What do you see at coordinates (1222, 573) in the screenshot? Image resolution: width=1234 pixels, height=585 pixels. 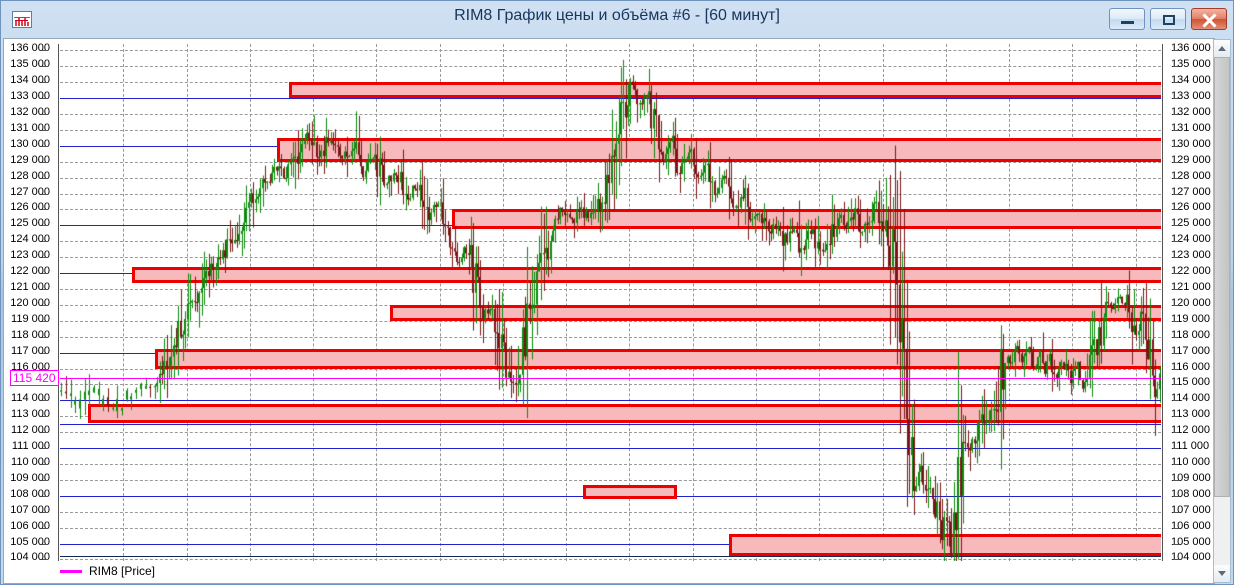 I see `scroll-down-arrow-icon` at bounding box center [1222, 573].